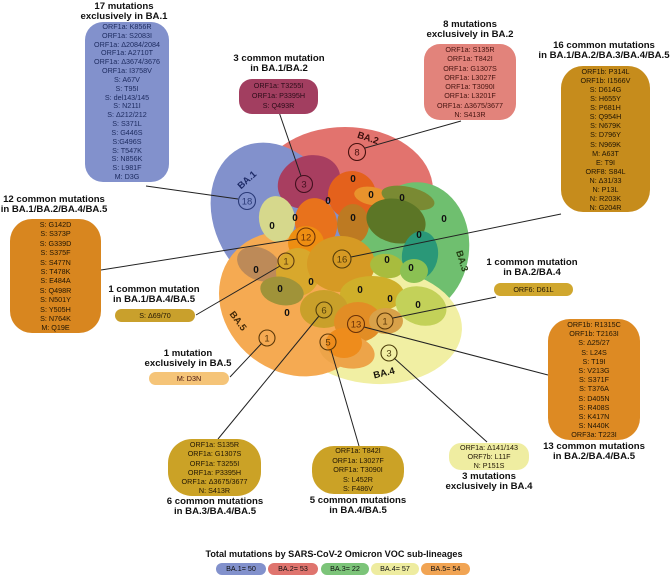  Describe the element at coordinates (356, 153) in the screenshot. I see `svg-text: 8` at that location.